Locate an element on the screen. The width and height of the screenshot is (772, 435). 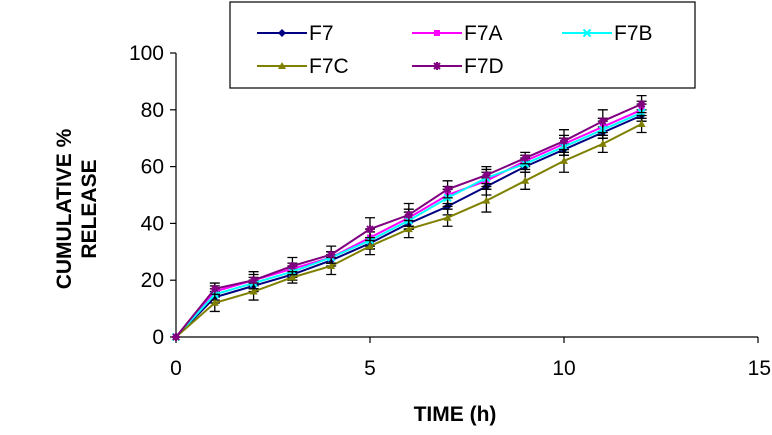
legend-label: F7C is located at coordinates (329, 66).